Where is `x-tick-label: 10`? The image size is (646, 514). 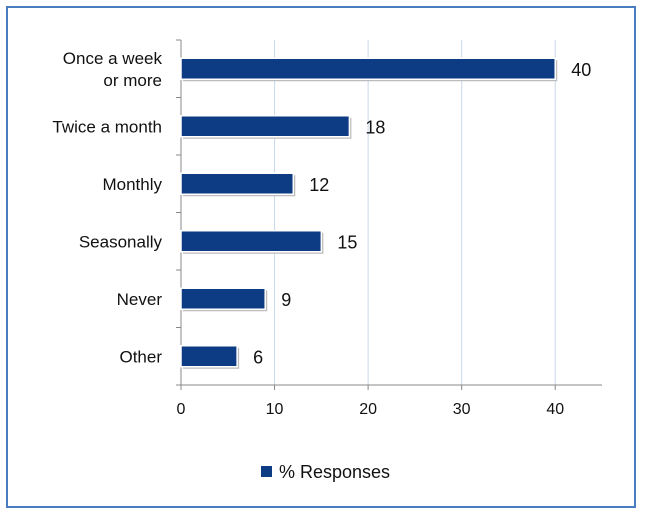
x-tick-label: 10 is located at coordinates (275, 409).